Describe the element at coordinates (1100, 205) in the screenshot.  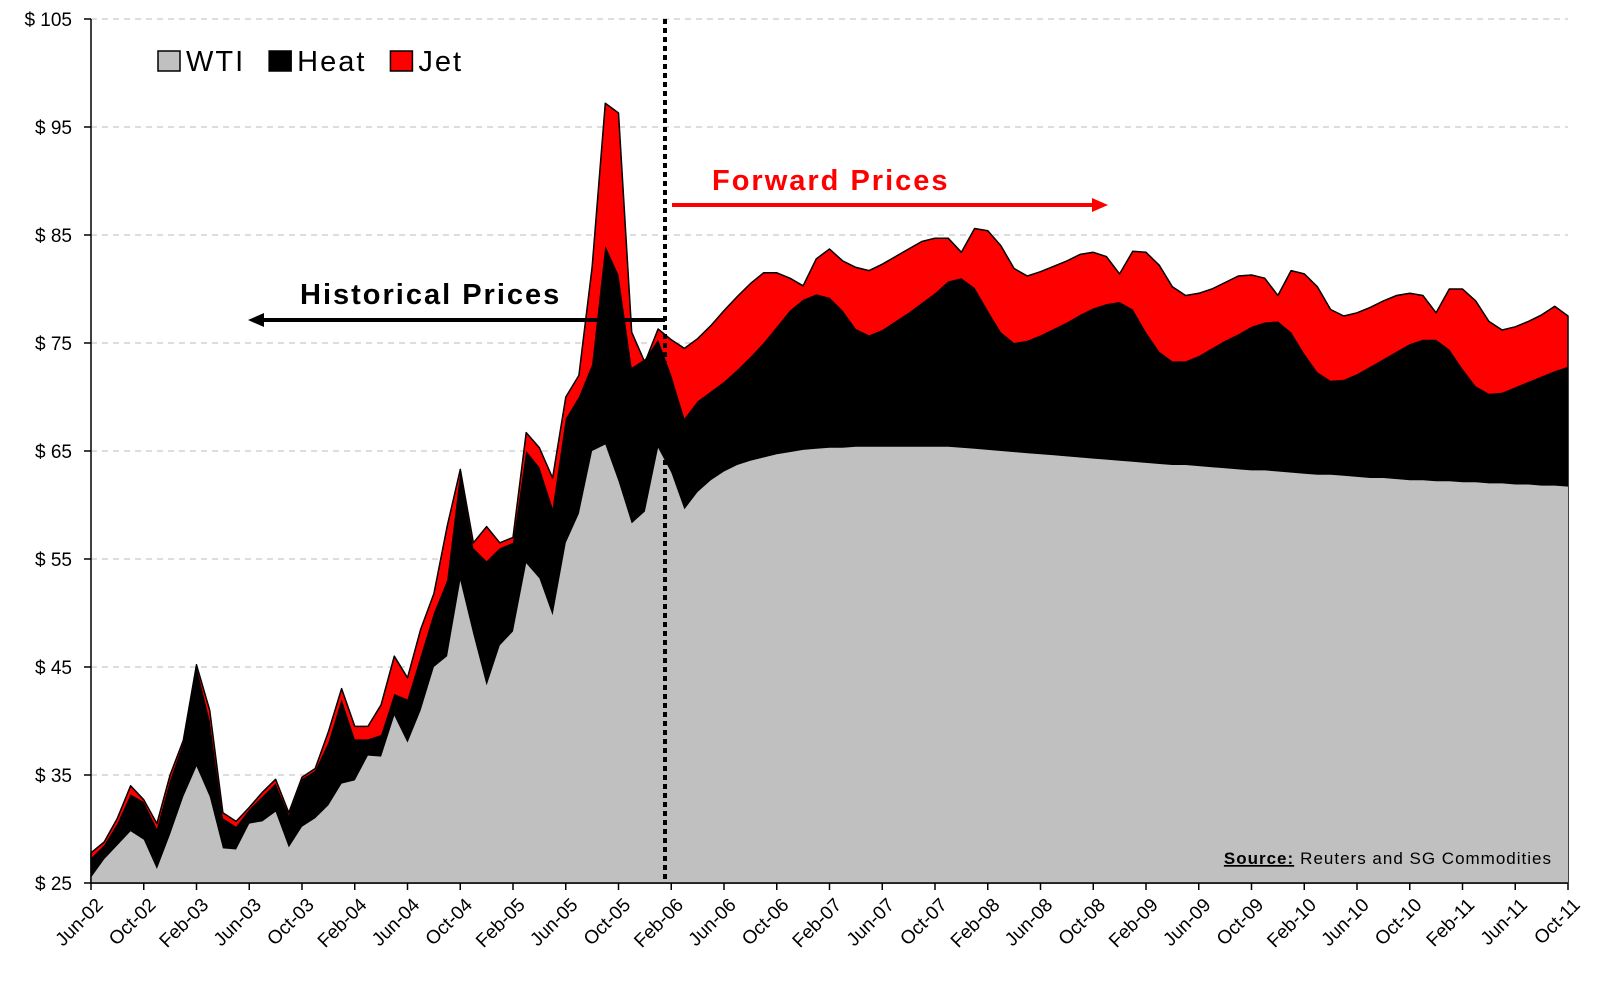
I see `forward-arrowhead` at that location.